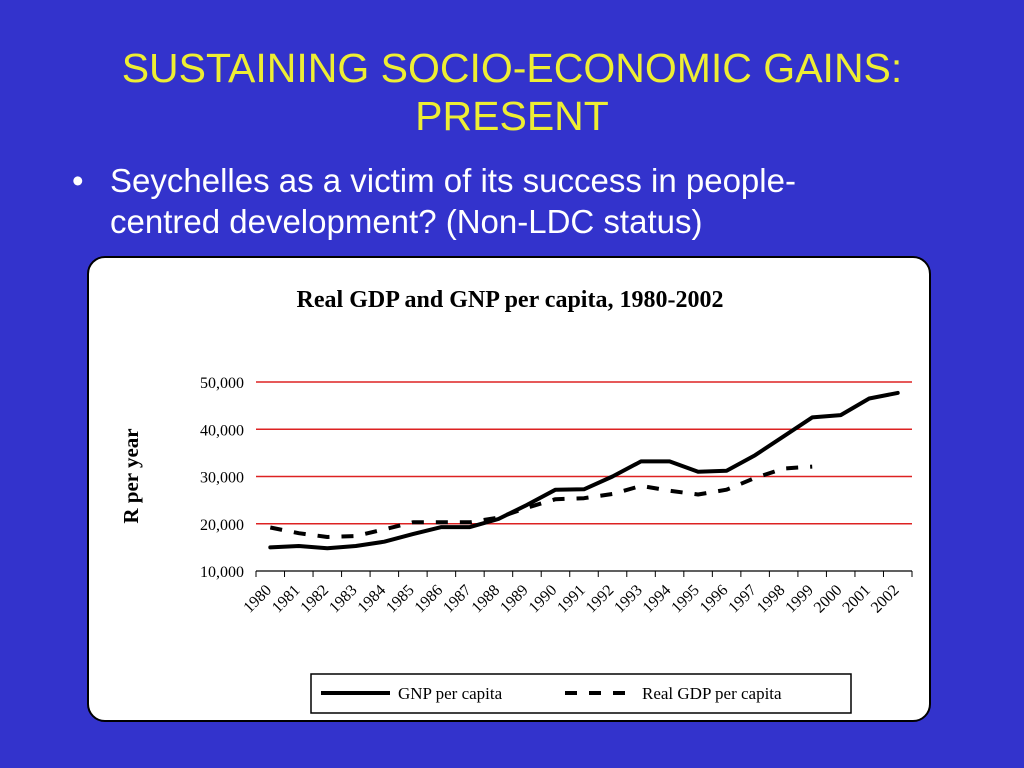 The image size is (1024, 768). I want to click on x-tick-label: 1993, so click(628, 599).